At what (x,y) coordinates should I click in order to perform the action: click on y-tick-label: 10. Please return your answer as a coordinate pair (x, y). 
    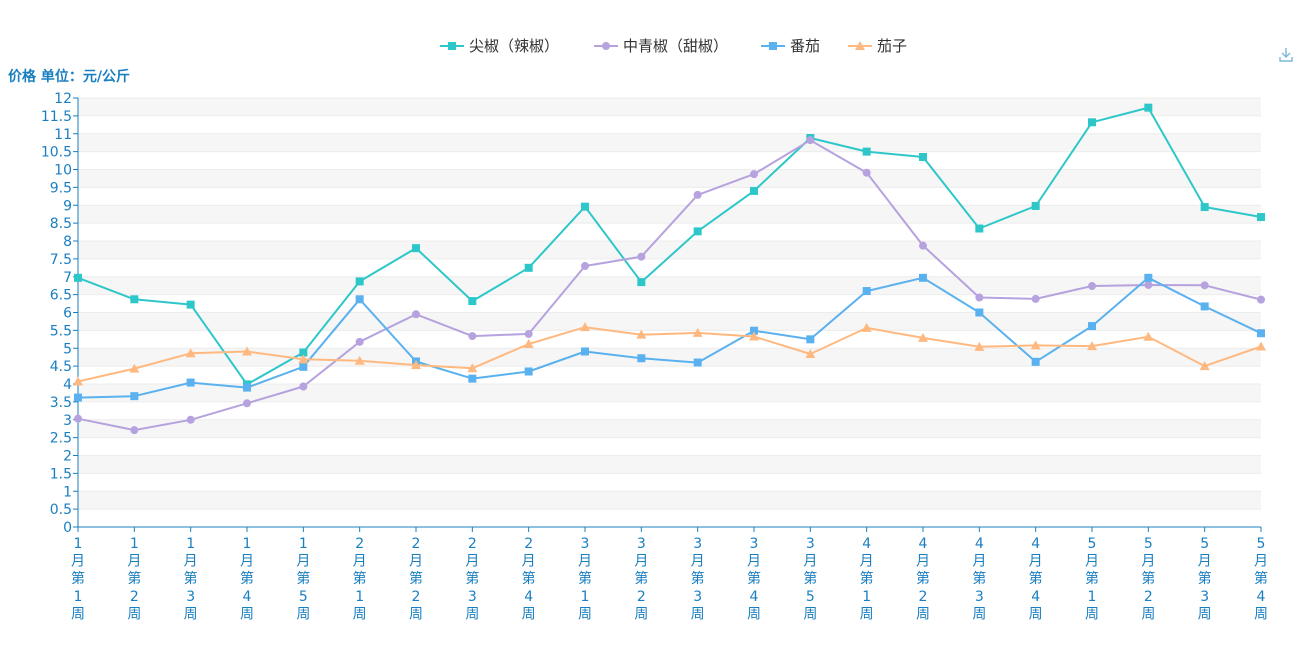
    Looking at the image, I should click on (63, 171).